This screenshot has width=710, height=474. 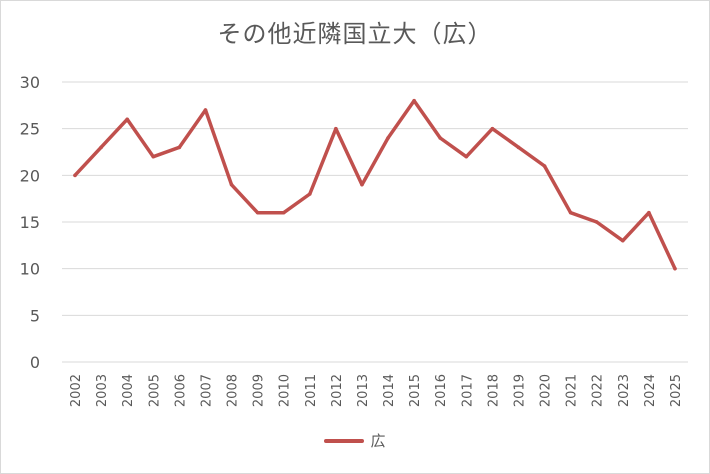 I want to click on legend: 広, so click(x=355, y=440).